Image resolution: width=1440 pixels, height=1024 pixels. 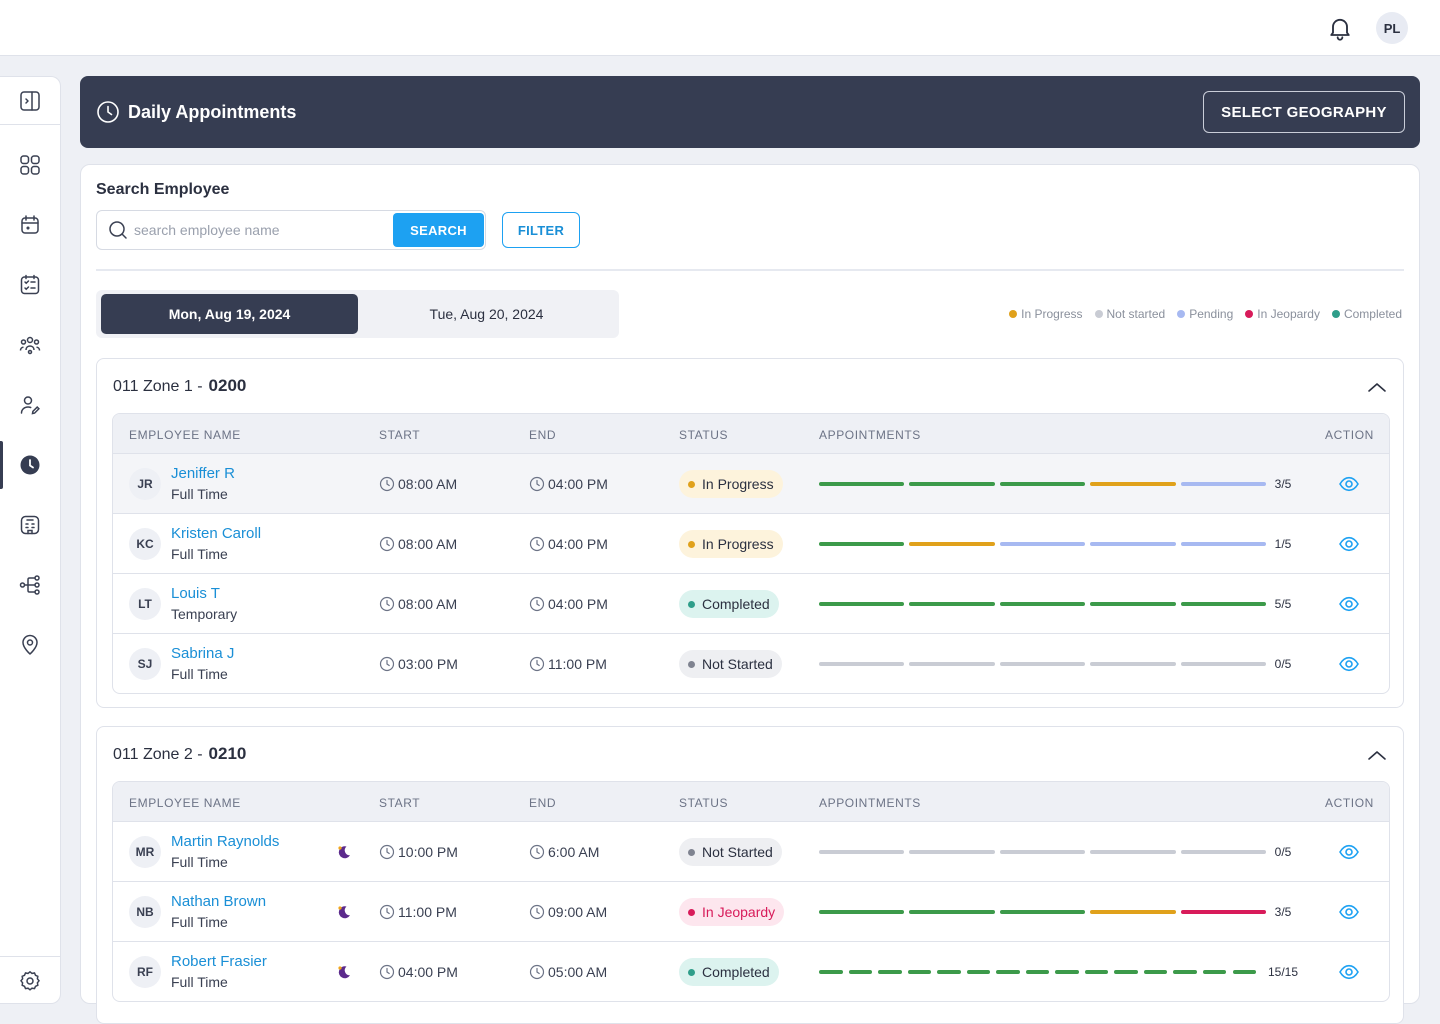 I want to click on employee-type: Full Time, so click(x=199, y=554).